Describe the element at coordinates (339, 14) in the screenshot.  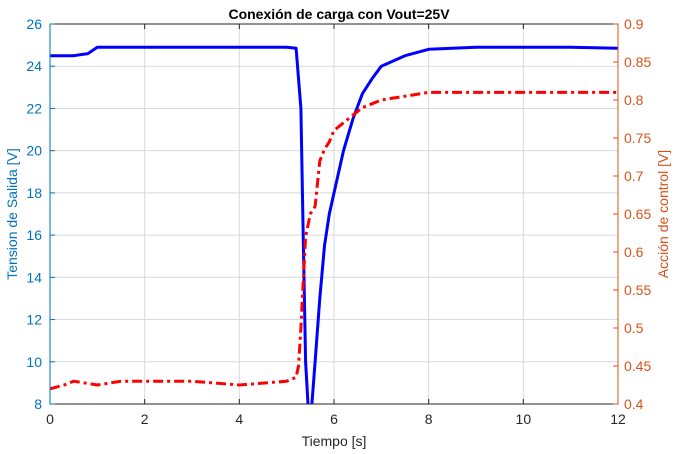
I see `chart-title: Conexión de carga con Vout=25V` at that location.